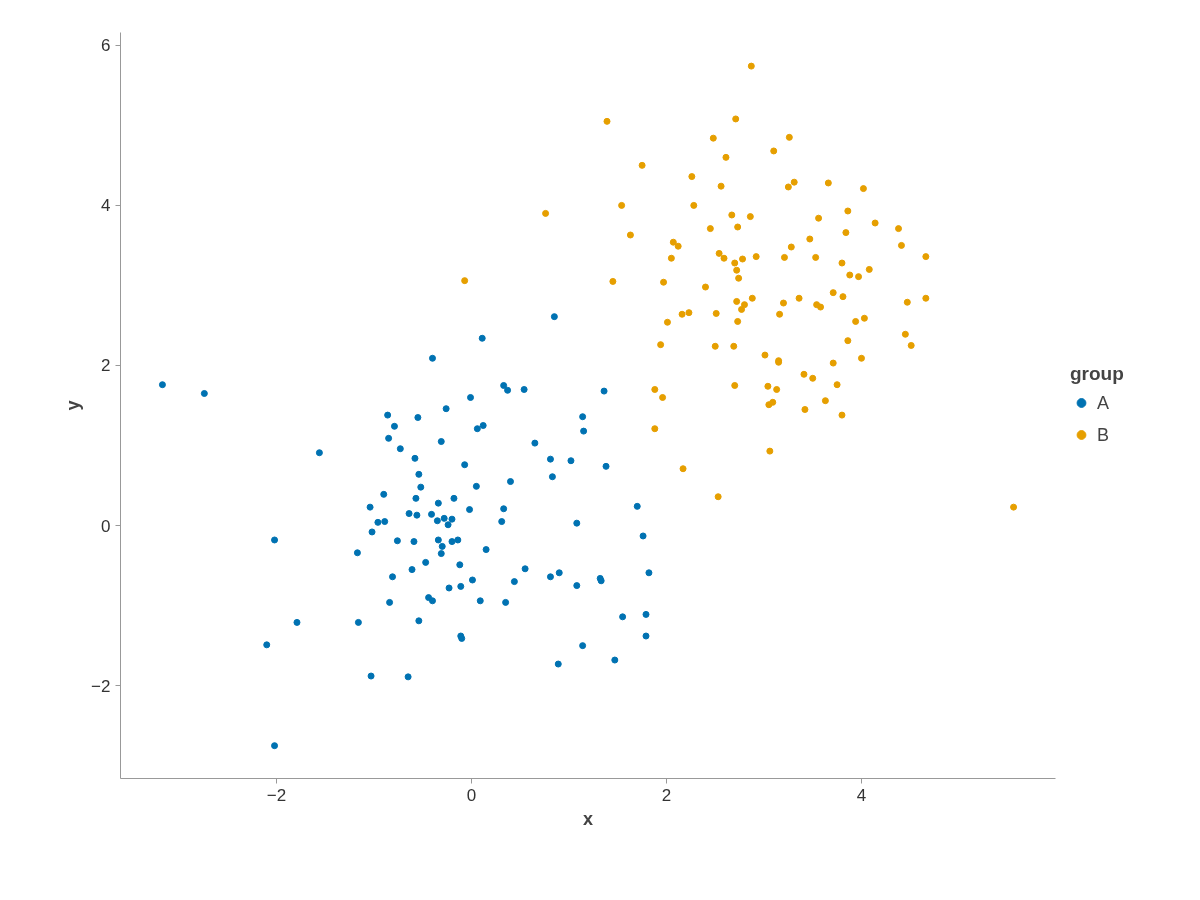 This screenshot has width=1200, height=900. Describe the element at coordinates (471, 795) in the screenshot. I see `x-tick-label: 0` at that location.